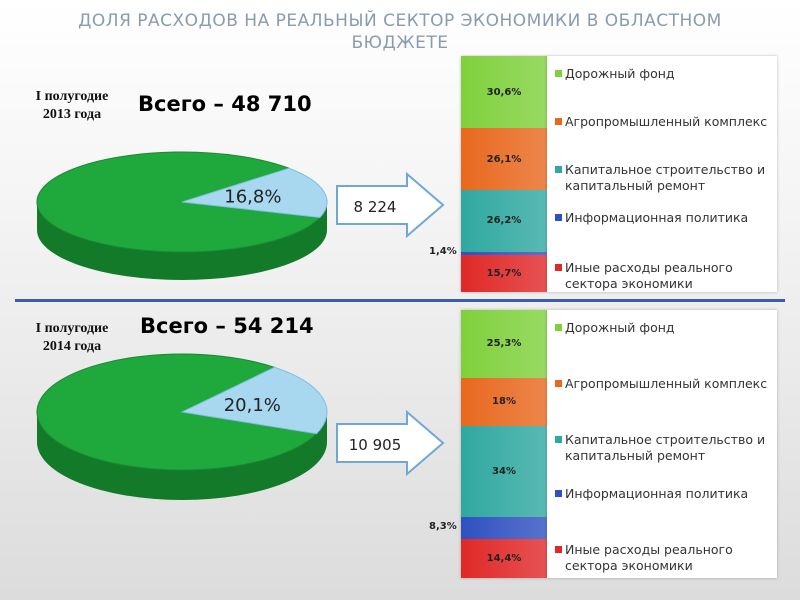  What do you see at coordinates (252, 197) in the screenshot?
I see `pie-slice-label: 16,8%` at bounding box center [252, 197].